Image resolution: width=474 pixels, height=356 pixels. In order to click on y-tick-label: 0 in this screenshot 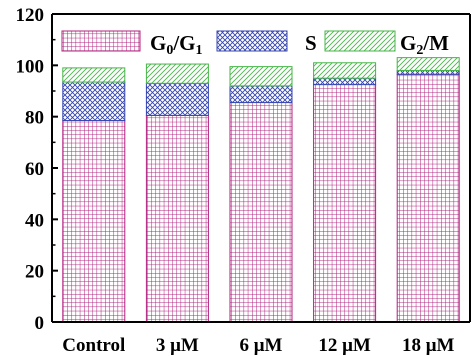, I will do `click(40, 323)`.